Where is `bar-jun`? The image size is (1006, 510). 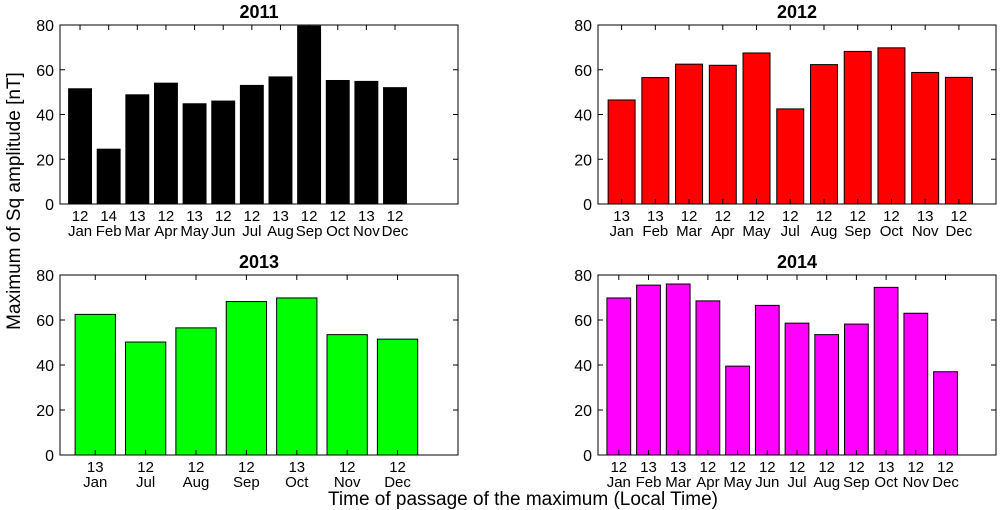 bar-jun is located at coordinates (767, 380).